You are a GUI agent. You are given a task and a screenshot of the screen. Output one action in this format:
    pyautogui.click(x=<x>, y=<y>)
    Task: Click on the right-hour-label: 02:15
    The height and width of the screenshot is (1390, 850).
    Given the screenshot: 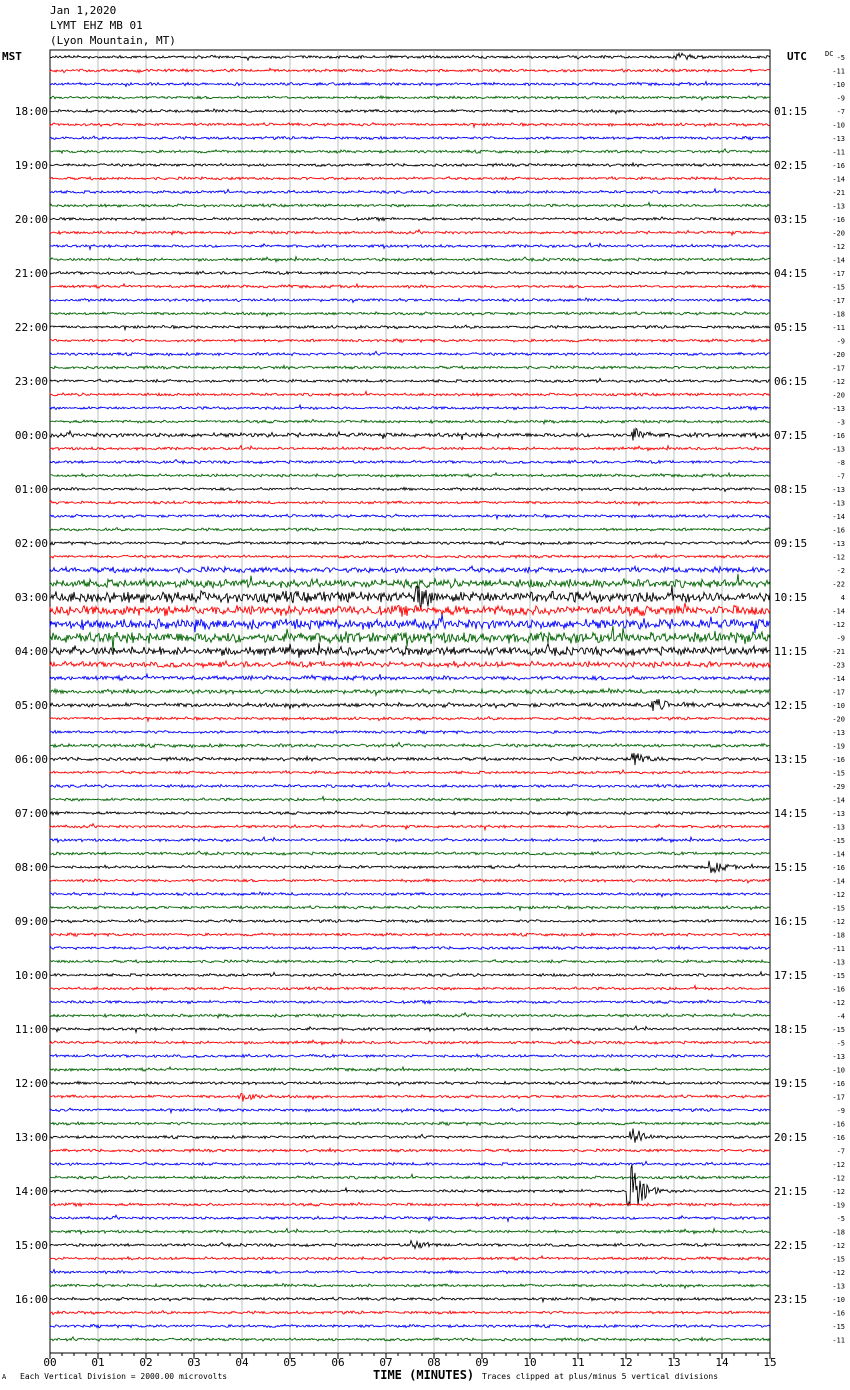 What is the action you would take?
    pyautogui.click(x=790, y=165)
    